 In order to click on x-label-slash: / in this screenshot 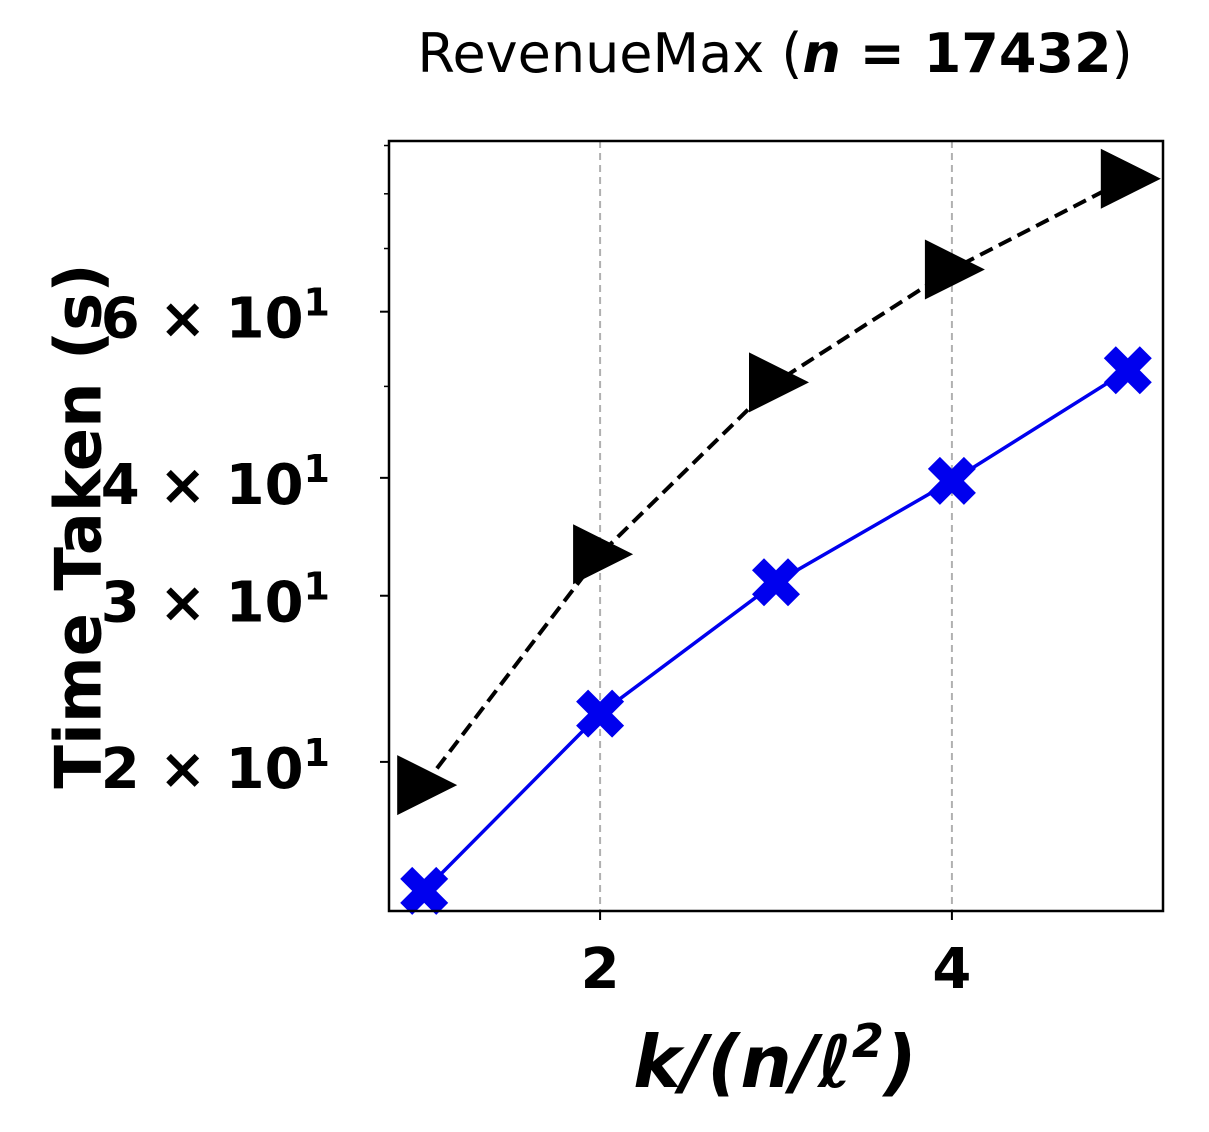, I will do `click(804, 1062)`.